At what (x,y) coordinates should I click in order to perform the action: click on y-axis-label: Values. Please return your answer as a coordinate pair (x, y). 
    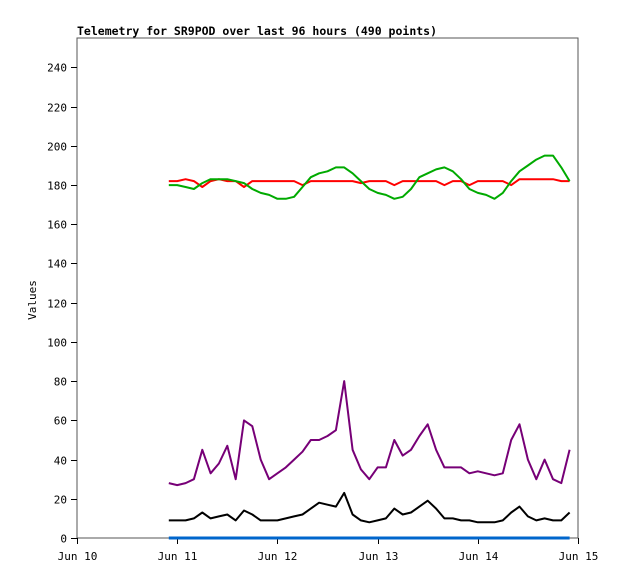
    Looking at the image, I should click on (32, 300).